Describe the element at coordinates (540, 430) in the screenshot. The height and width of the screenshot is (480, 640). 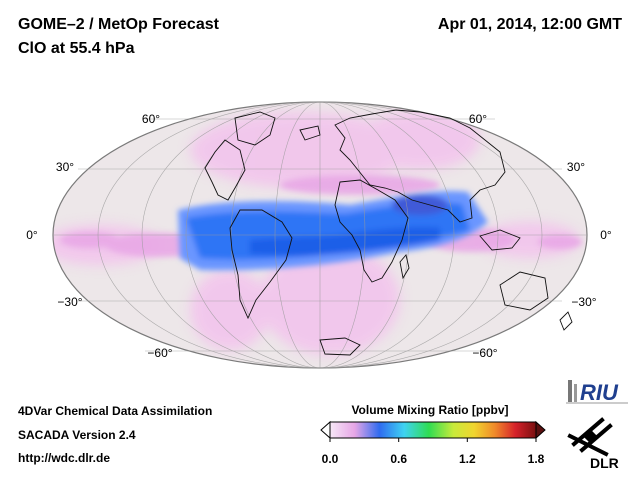
I see `colorbar-high-arrow` at that location.